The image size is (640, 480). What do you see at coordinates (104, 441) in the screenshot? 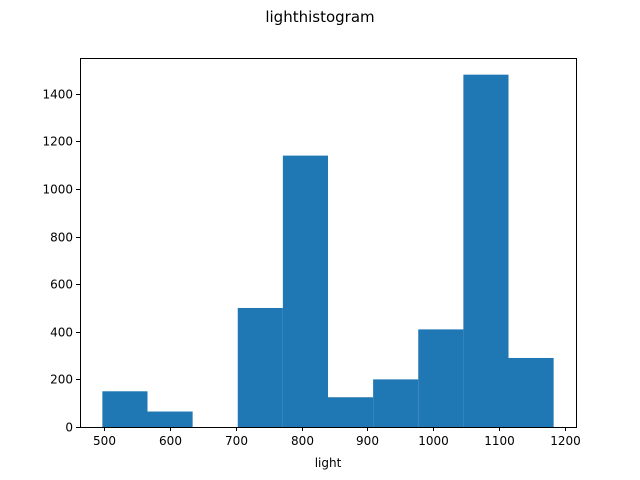
I see `x-tick-label: 500` at bounding box center [104, 441].